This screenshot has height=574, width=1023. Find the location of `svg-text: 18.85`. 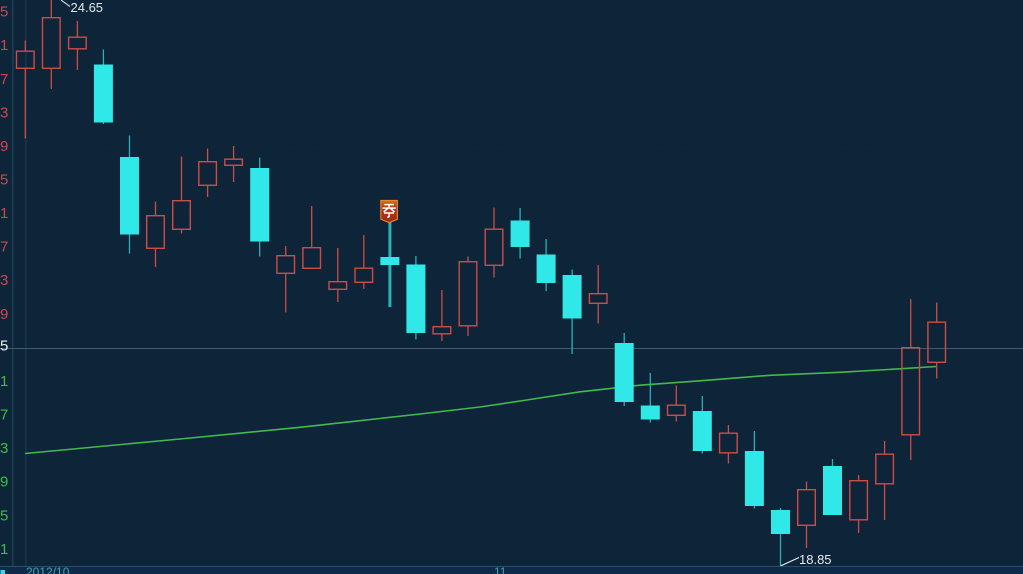

svg-text: 18.85 is located at coordinates (815, 559).